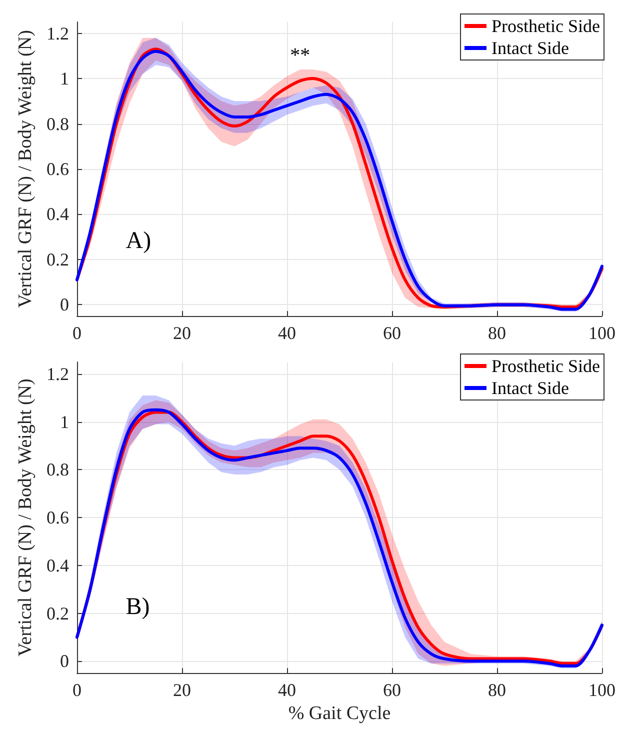 The image size is (636, 742). I want to click on annotation: **, so click(300, 55).